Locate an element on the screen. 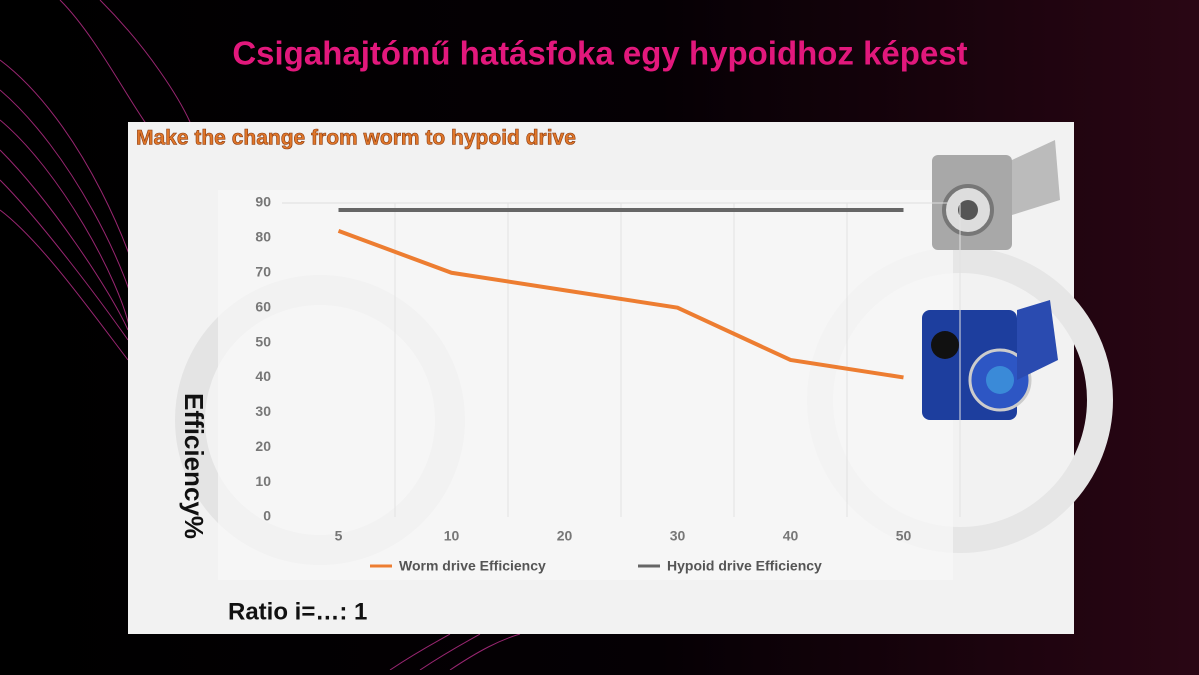 The height and width of the screenshot is (675, 1199). y-tick-label: 50 is located at coordinates (263, 341).